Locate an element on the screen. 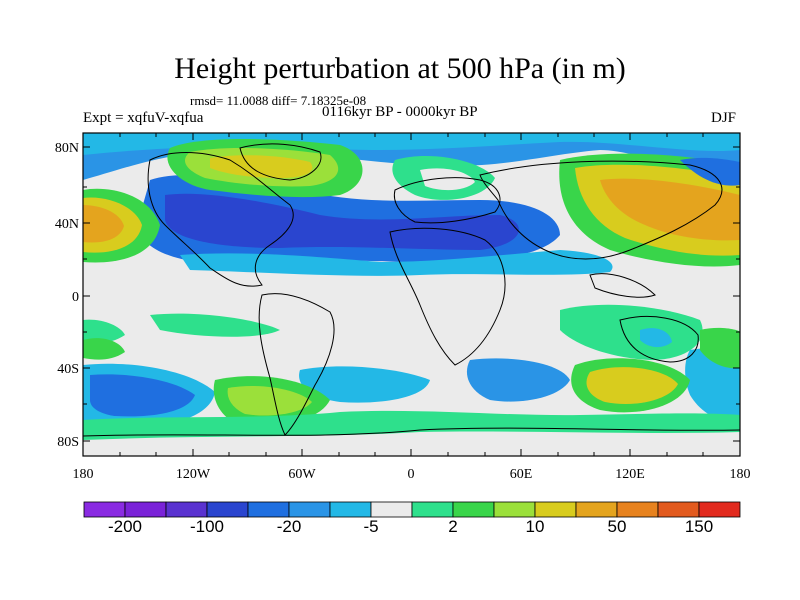  x-label-180e: 180 is located at coordinates (740, 474).